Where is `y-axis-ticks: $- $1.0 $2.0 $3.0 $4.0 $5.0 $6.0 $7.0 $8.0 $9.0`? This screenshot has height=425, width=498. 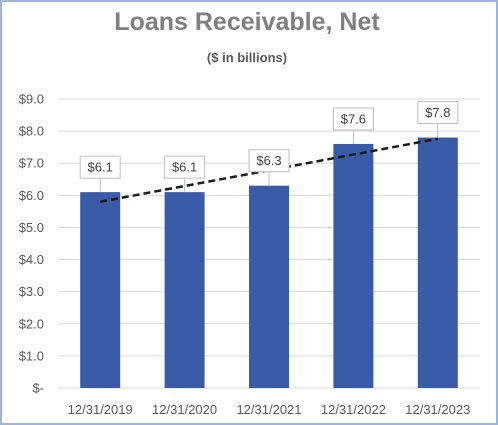
y-axis-ticks: $- $1.0 $2.0 $3.0 $4.0 $5.0 $6.0 $7.0 $8.0 $9.0 is located at coordinates (31, 244).